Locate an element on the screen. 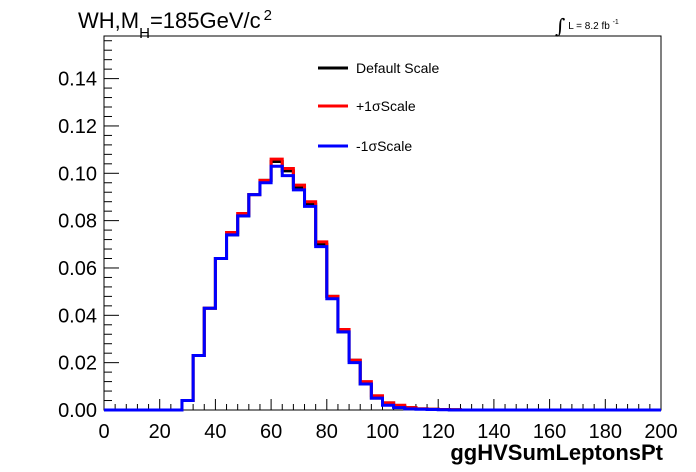 This screenshot has width=696, height=472. legend-label: +1σScale is located at coordinates (386, 106).